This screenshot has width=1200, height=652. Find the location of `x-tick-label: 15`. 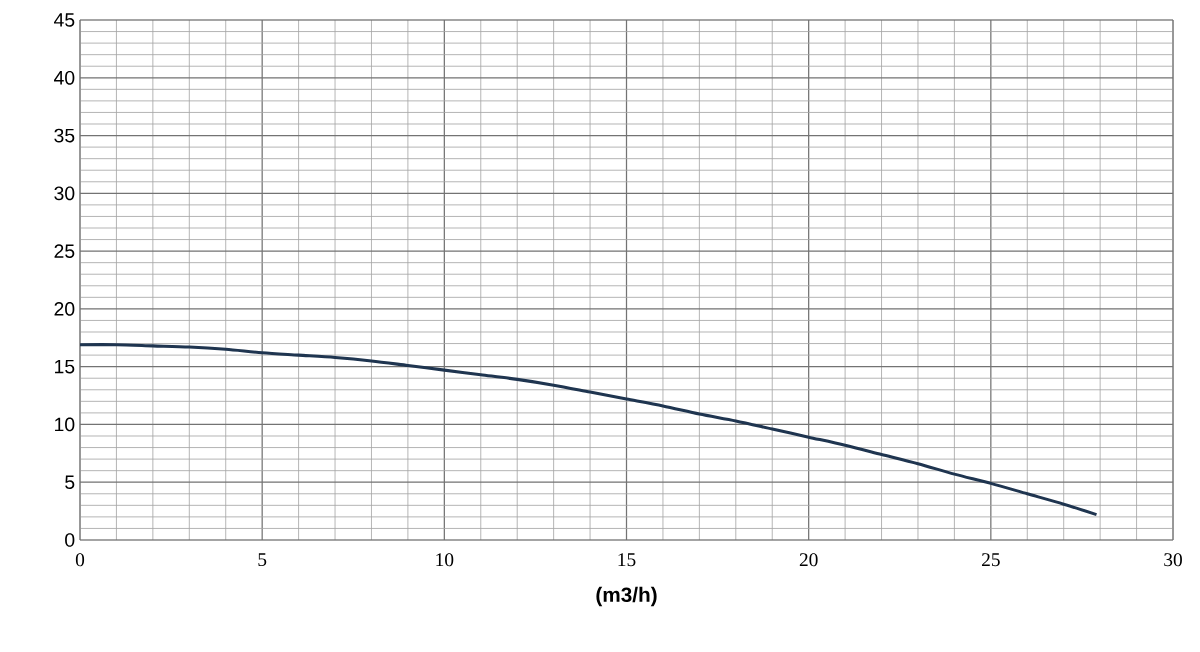

x-tick-label: 15 is located at coordinates (627, 560).